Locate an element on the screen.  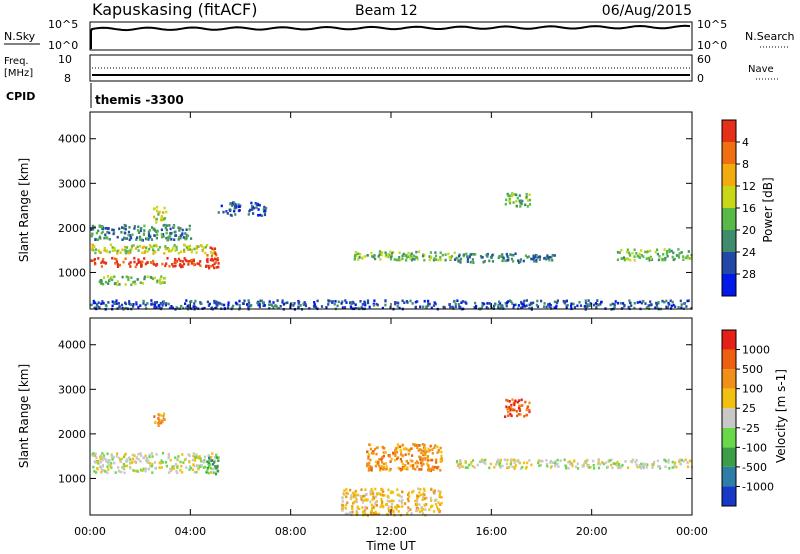
cpid-label: CPID is located at coordinates (20, 96).